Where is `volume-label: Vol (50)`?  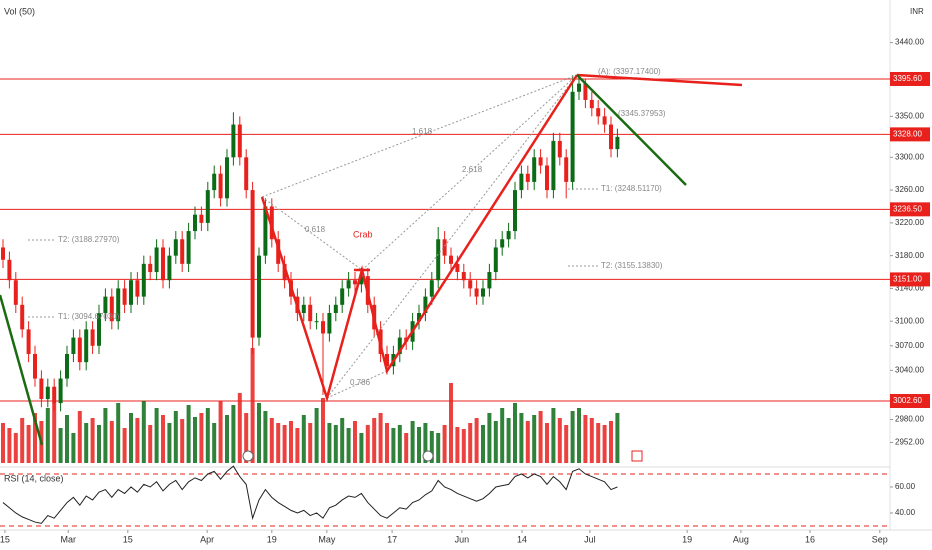 volume-label: Vol (50) is located at coordinates (19, 11).